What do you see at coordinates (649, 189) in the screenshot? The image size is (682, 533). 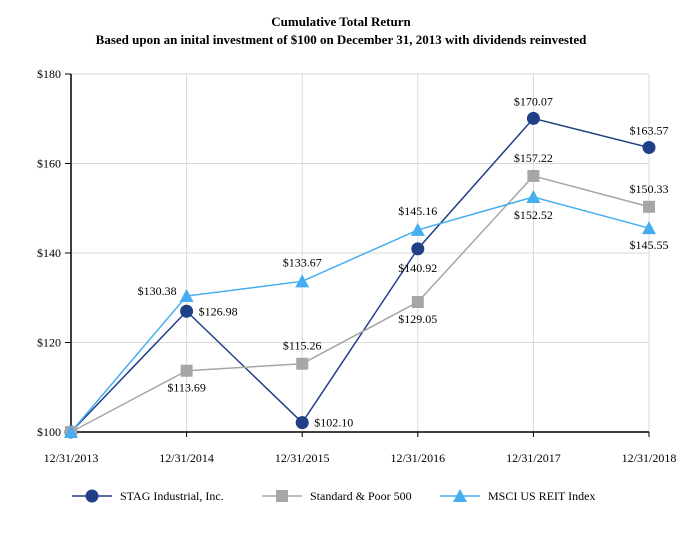 I see `data-label: $150.33` at bounding box center [649, 189].